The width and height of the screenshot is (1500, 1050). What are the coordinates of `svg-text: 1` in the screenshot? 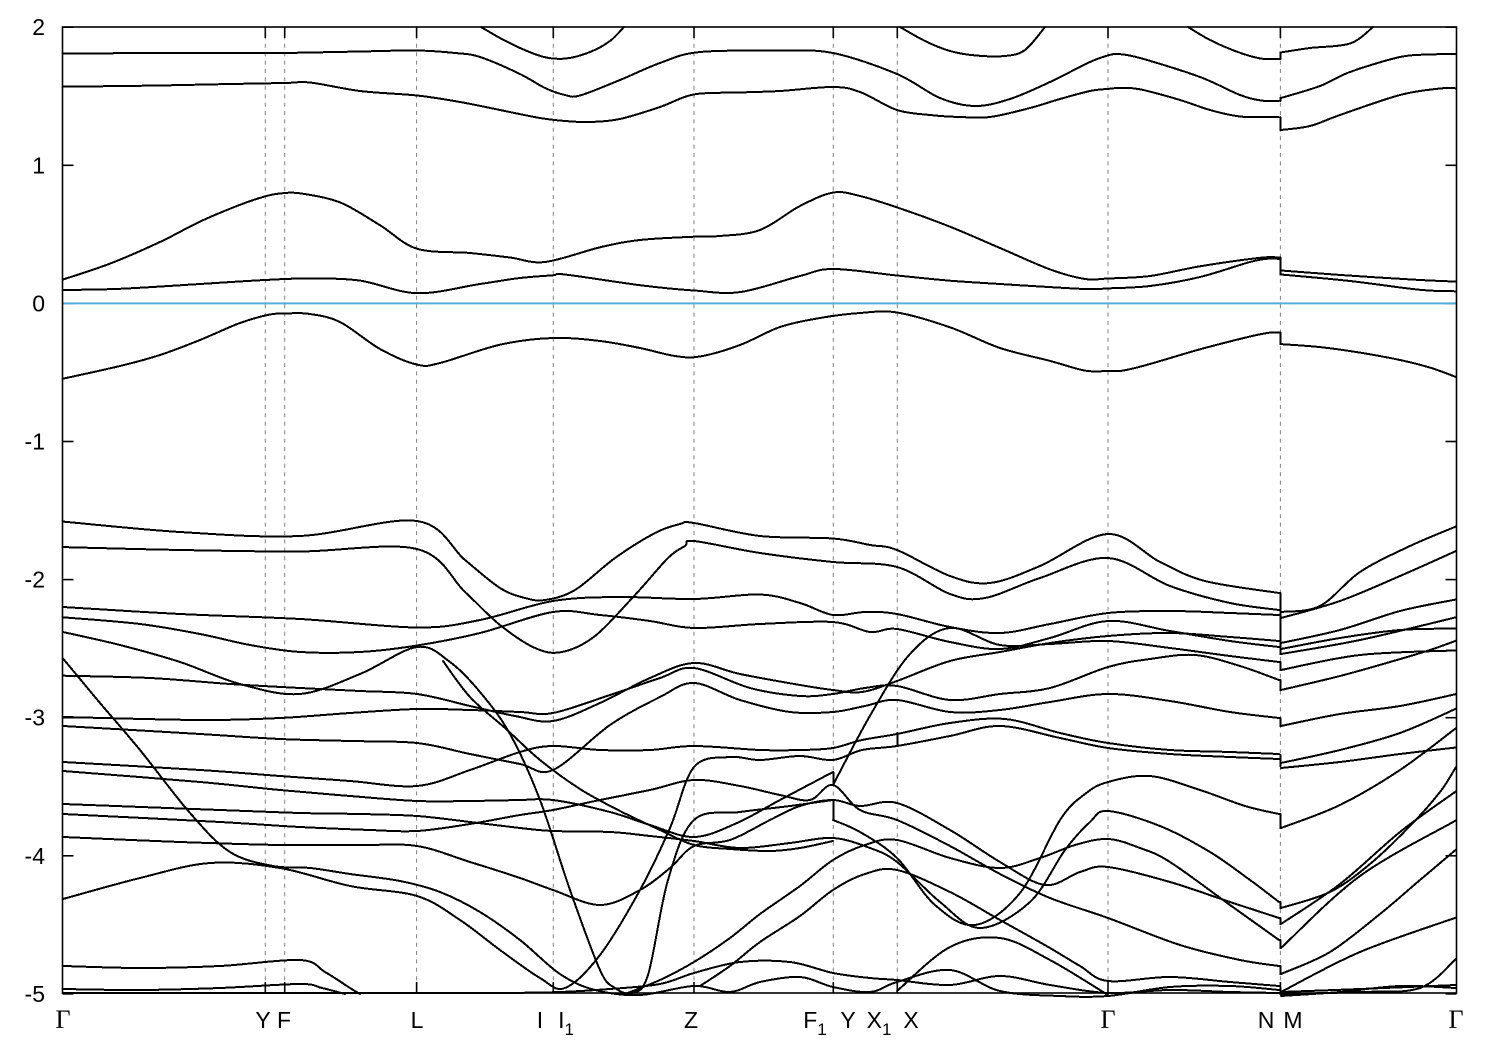 It's located at (38, 165).